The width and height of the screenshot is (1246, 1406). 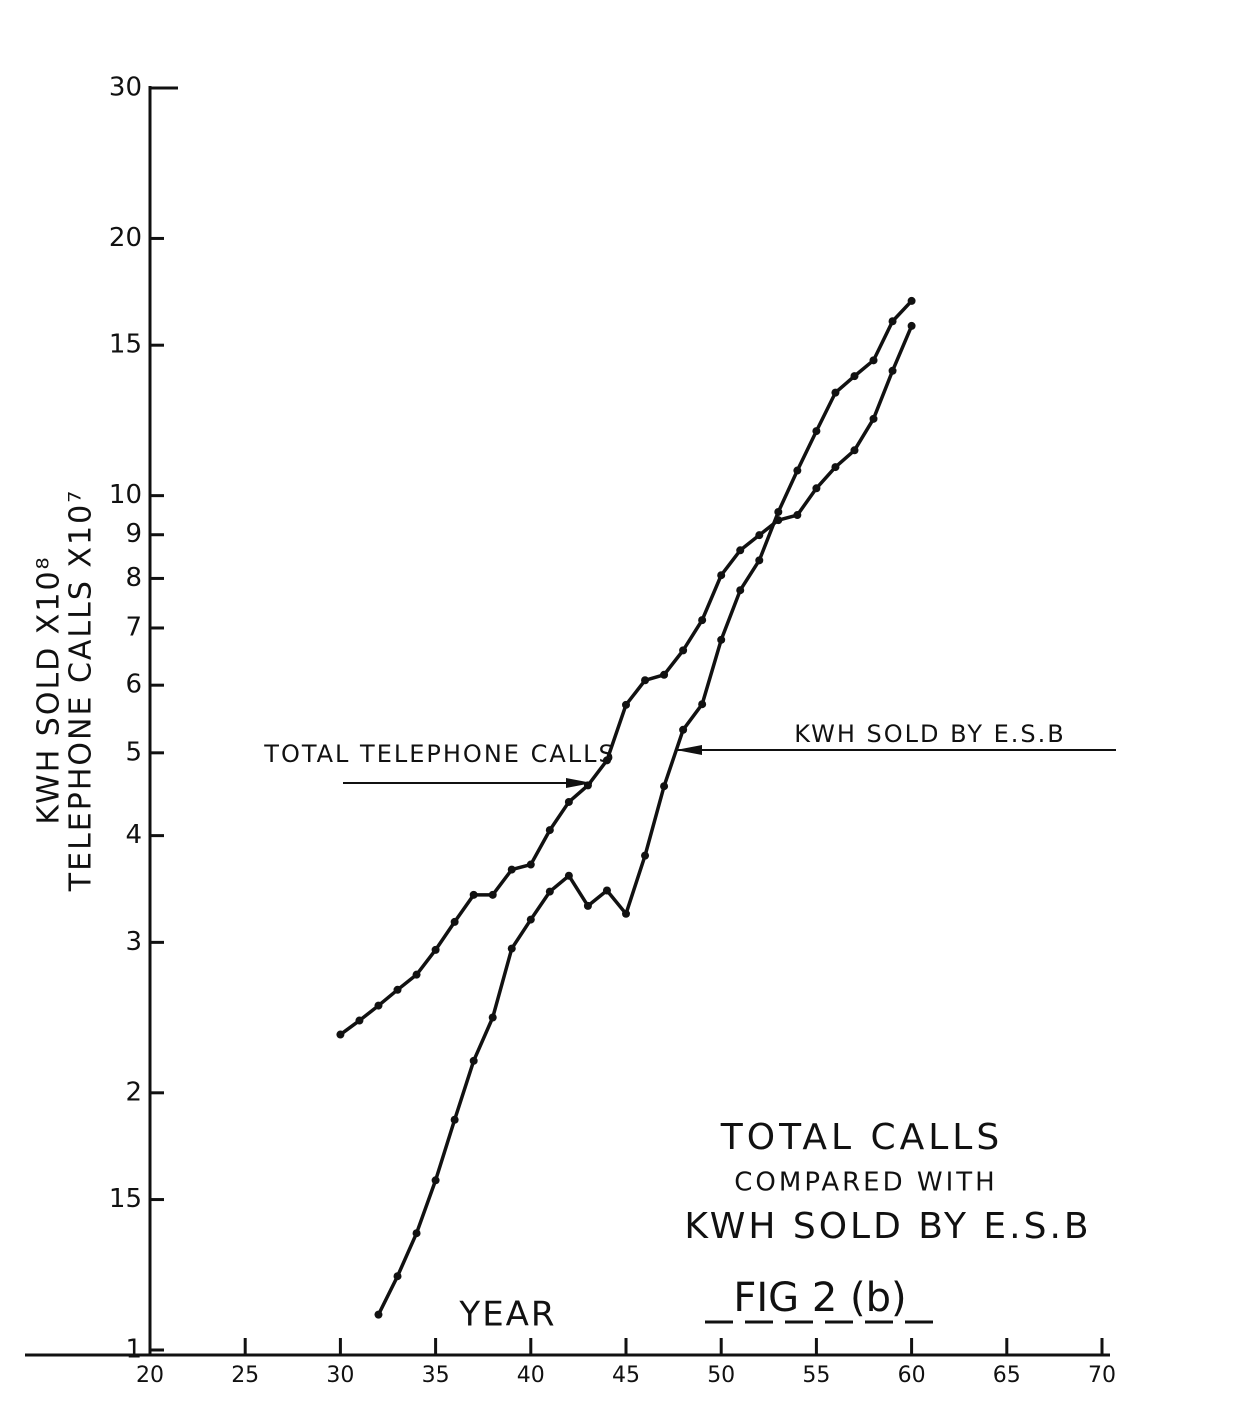 What do you see at coordinates (133, 534) in the screenshot?
I see `y-tick-label: 9` at bounding box center [133, 534].